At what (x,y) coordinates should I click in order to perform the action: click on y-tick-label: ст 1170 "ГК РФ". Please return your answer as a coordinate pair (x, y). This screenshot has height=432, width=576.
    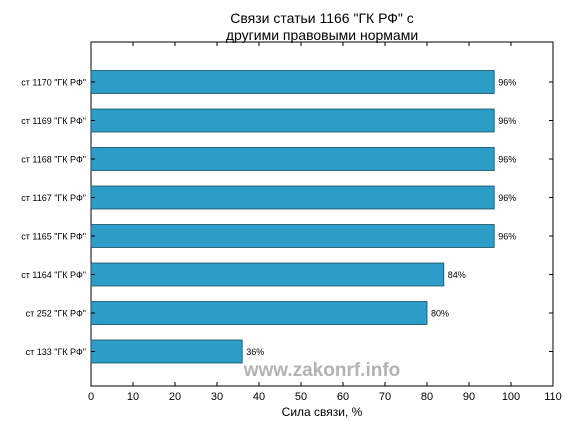
    Looking at the image, I should click on (53, 83).